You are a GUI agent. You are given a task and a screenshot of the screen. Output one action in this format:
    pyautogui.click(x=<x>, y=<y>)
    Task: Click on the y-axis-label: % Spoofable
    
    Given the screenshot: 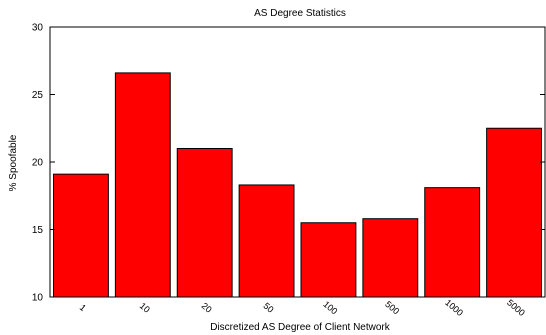 What is the action you would take?
    pyautogui.click(x=13, y=162)
    